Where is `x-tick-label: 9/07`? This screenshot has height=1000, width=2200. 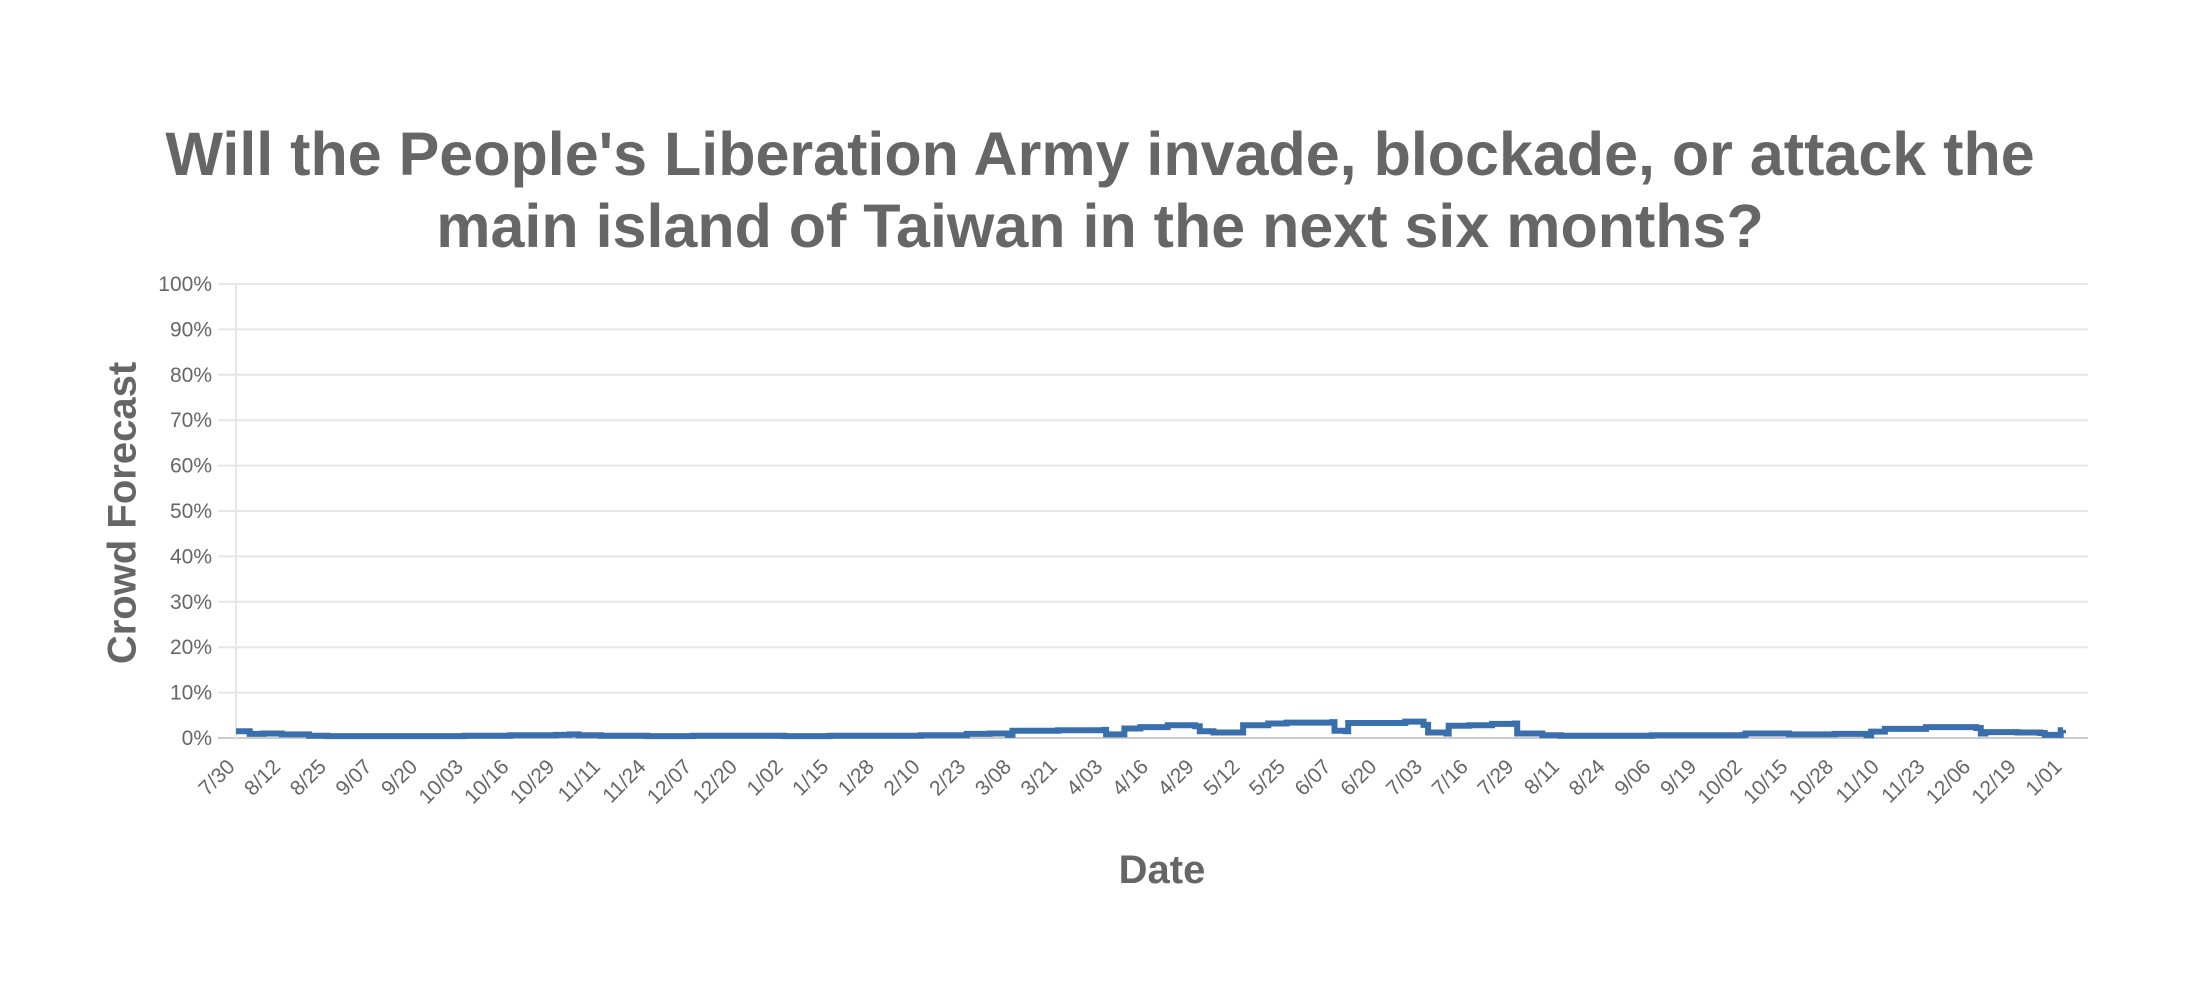
x-tick-label: 9/07 is located at coordinates (353, 777).